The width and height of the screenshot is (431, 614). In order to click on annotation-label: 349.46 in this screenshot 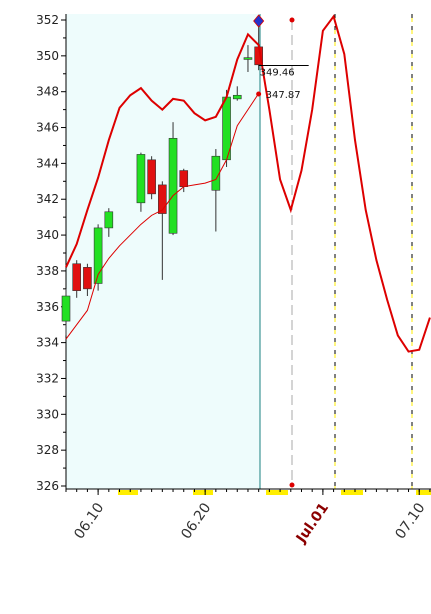, I will do `click(277, 73)`.